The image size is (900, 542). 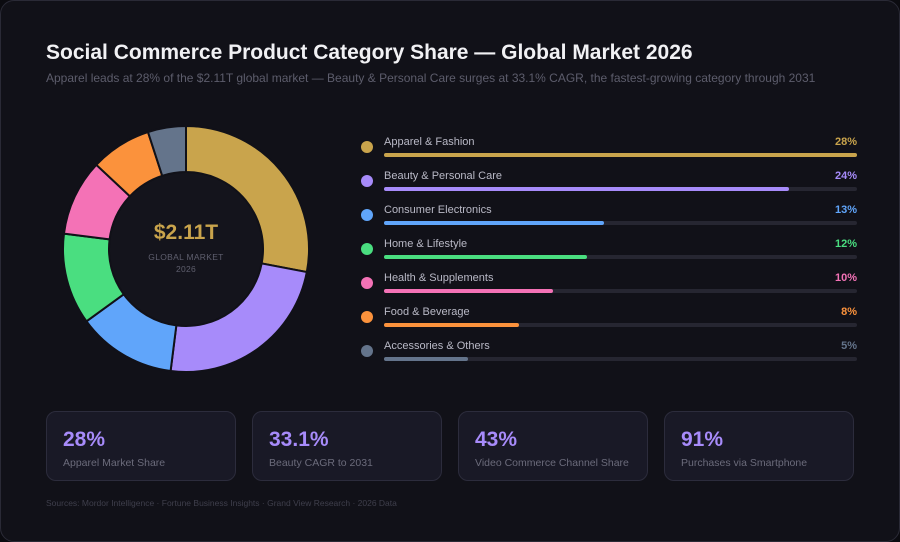 I want to click on legend-label: Accessories & Others, so click(x=437, y=346).